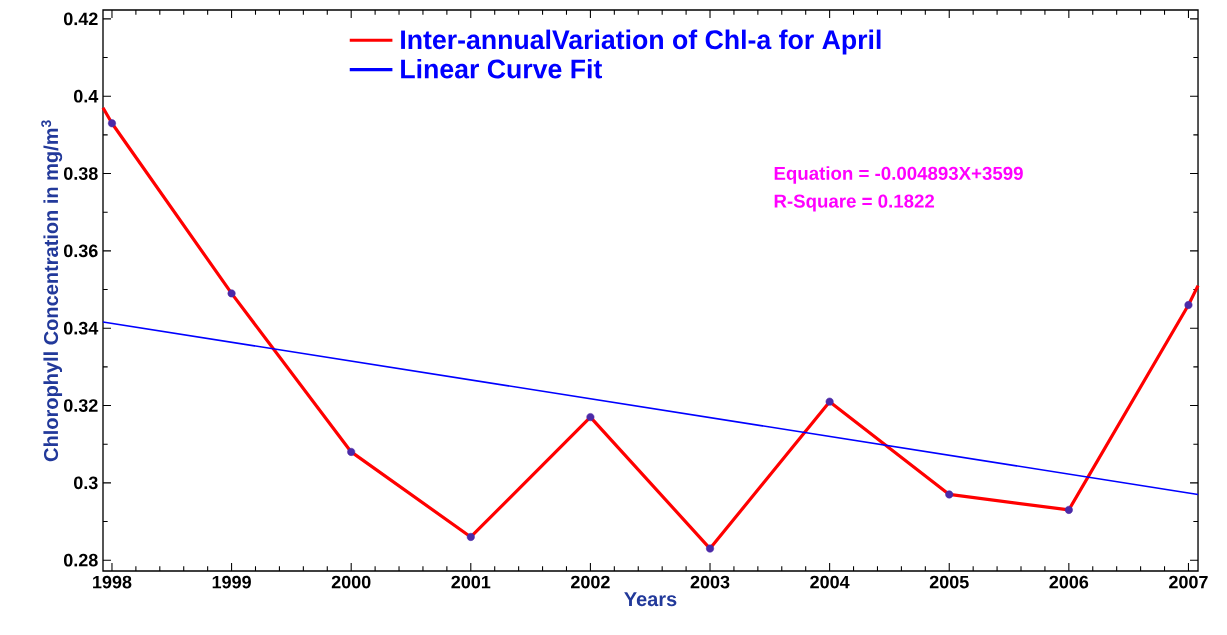  What do you see at coordinates (81, 328) in the screenshot?
I see `y-tick-label: 0.34` at bounding box center [81, 328].